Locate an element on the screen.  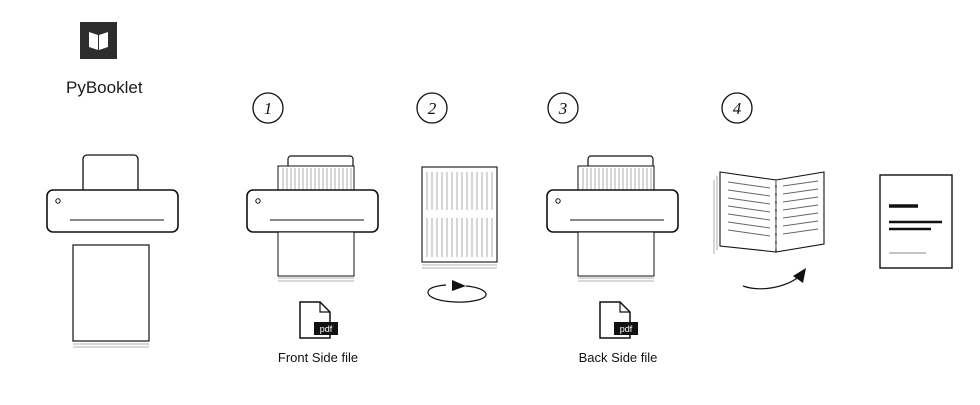
blank-paper is located at coordinates (111, 293).